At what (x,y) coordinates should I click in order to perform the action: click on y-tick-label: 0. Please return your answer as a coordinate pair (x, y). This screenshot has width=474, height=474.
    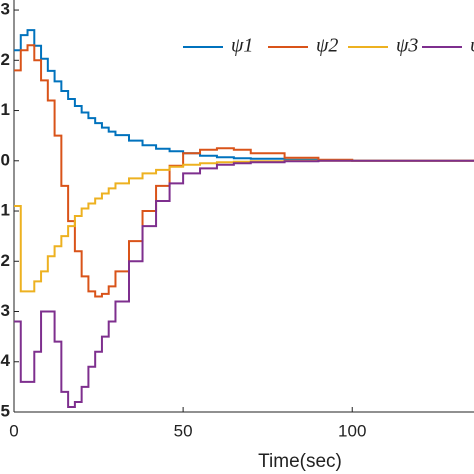
    Looking at the image, I should click on (5, 159).